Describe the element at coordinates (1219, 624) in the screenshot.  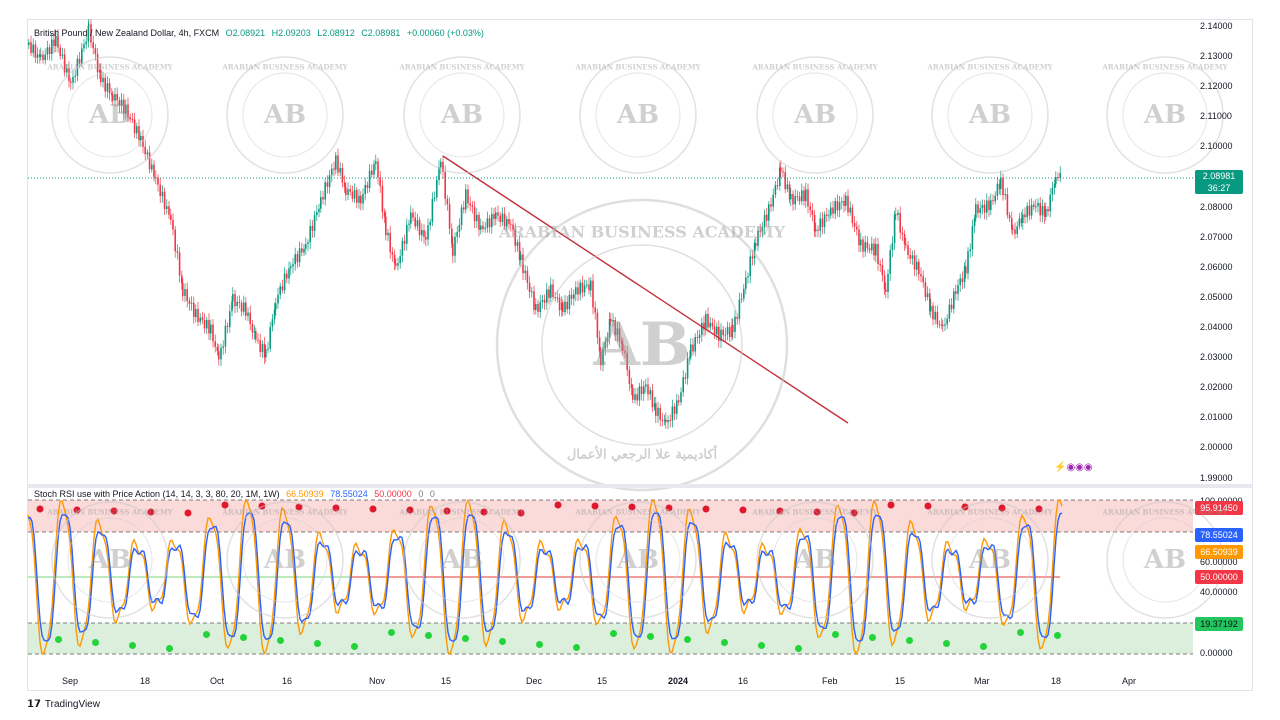
I see `tag-lower: 19.37192` at that location.